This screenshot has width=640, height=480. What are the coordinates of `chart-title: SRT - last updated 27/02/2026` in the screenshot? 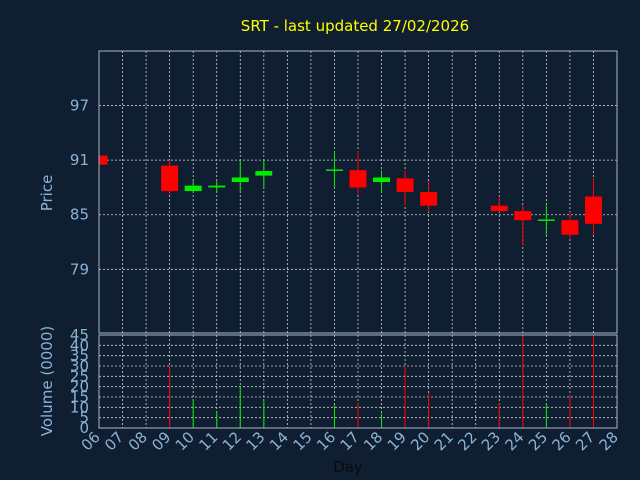 It's located at (355, 26).